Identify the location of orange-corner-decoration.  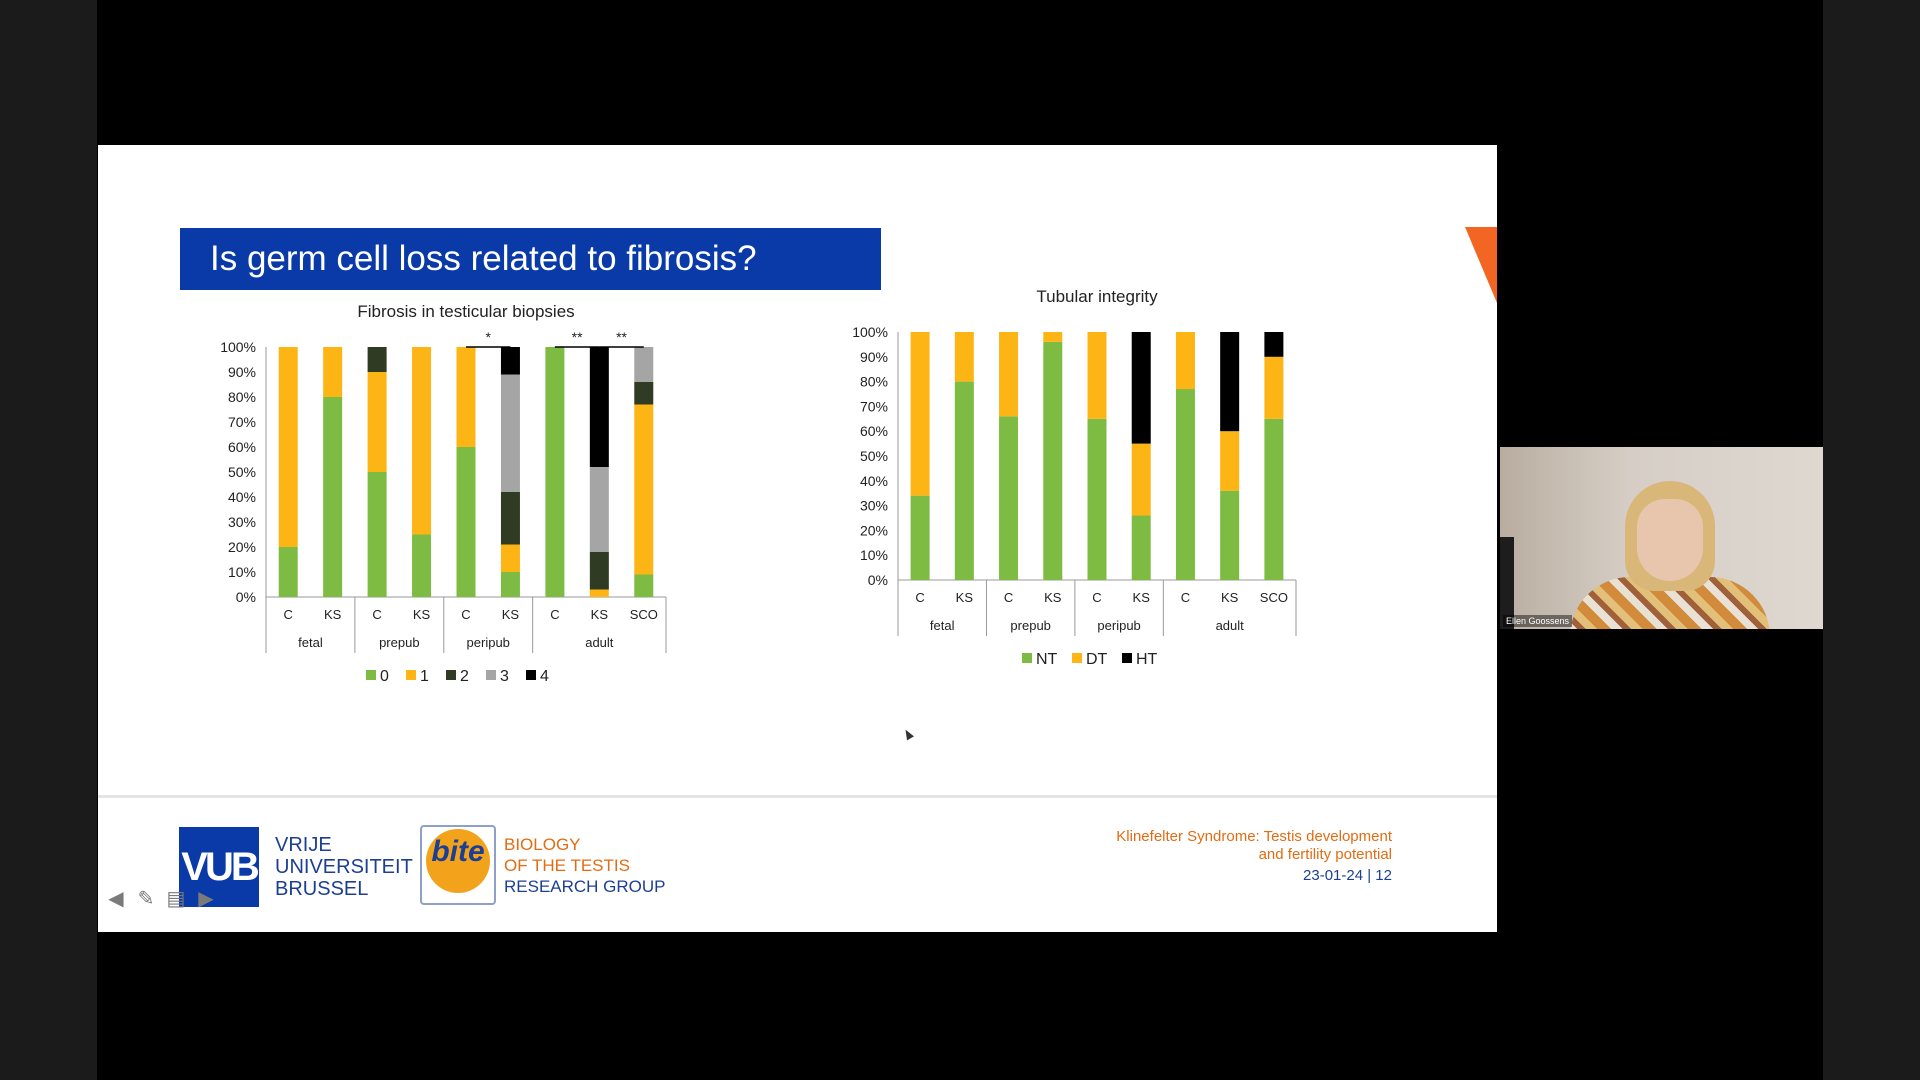
(1481, 265).